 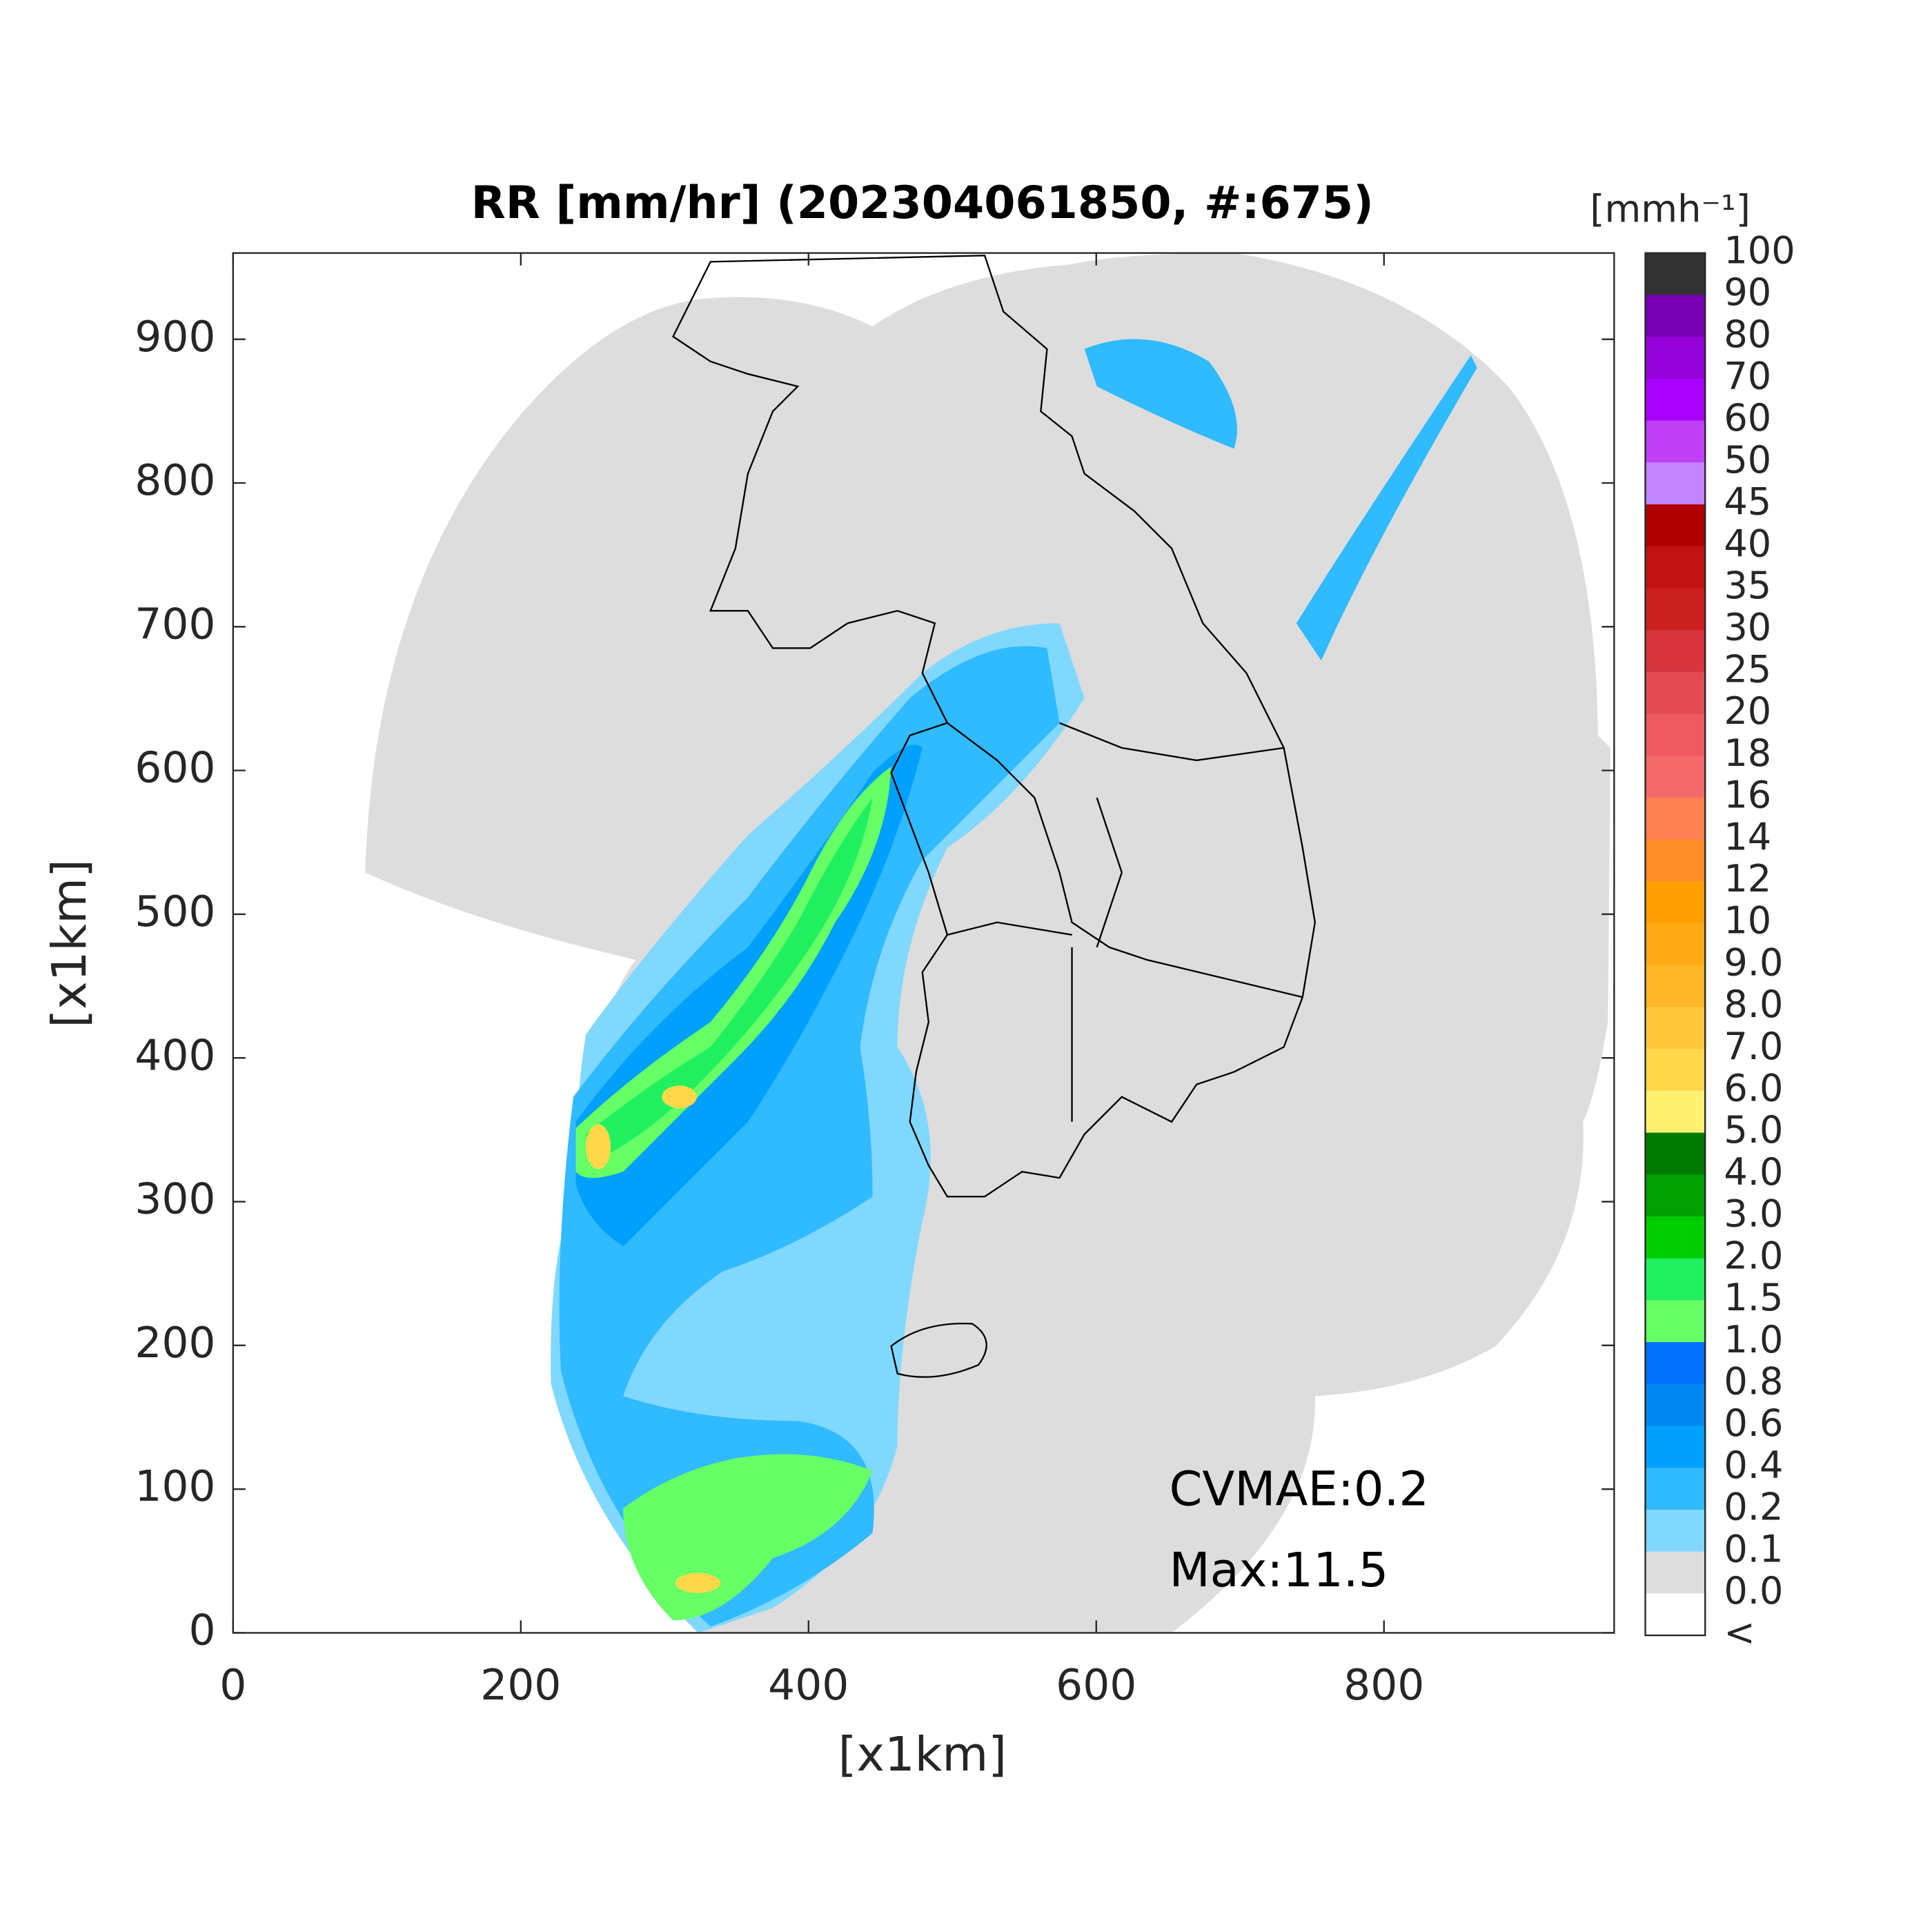 I want to click on x-tick-label: 0, so click(x=232, y=1685).